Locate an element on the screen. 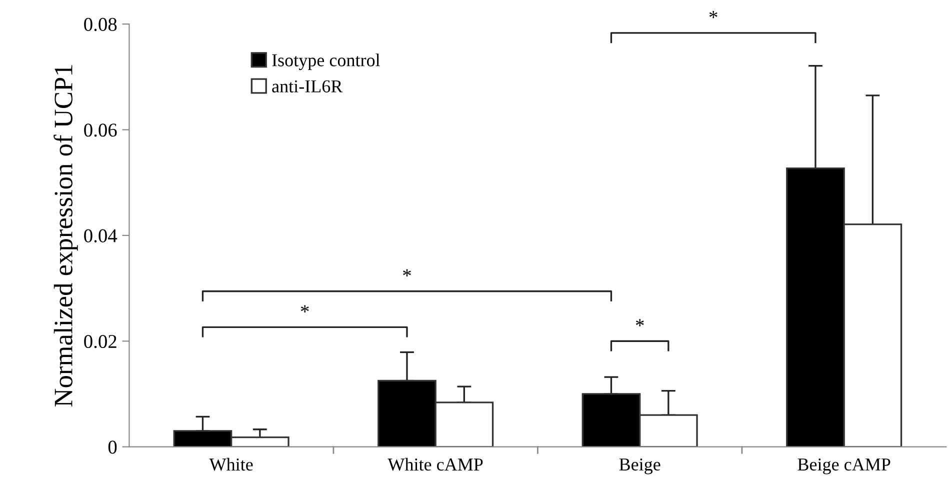 The width and height of the screenshot is (950, 491). x-tick-label: Beige cAMP is located at coordinates (844, 466).